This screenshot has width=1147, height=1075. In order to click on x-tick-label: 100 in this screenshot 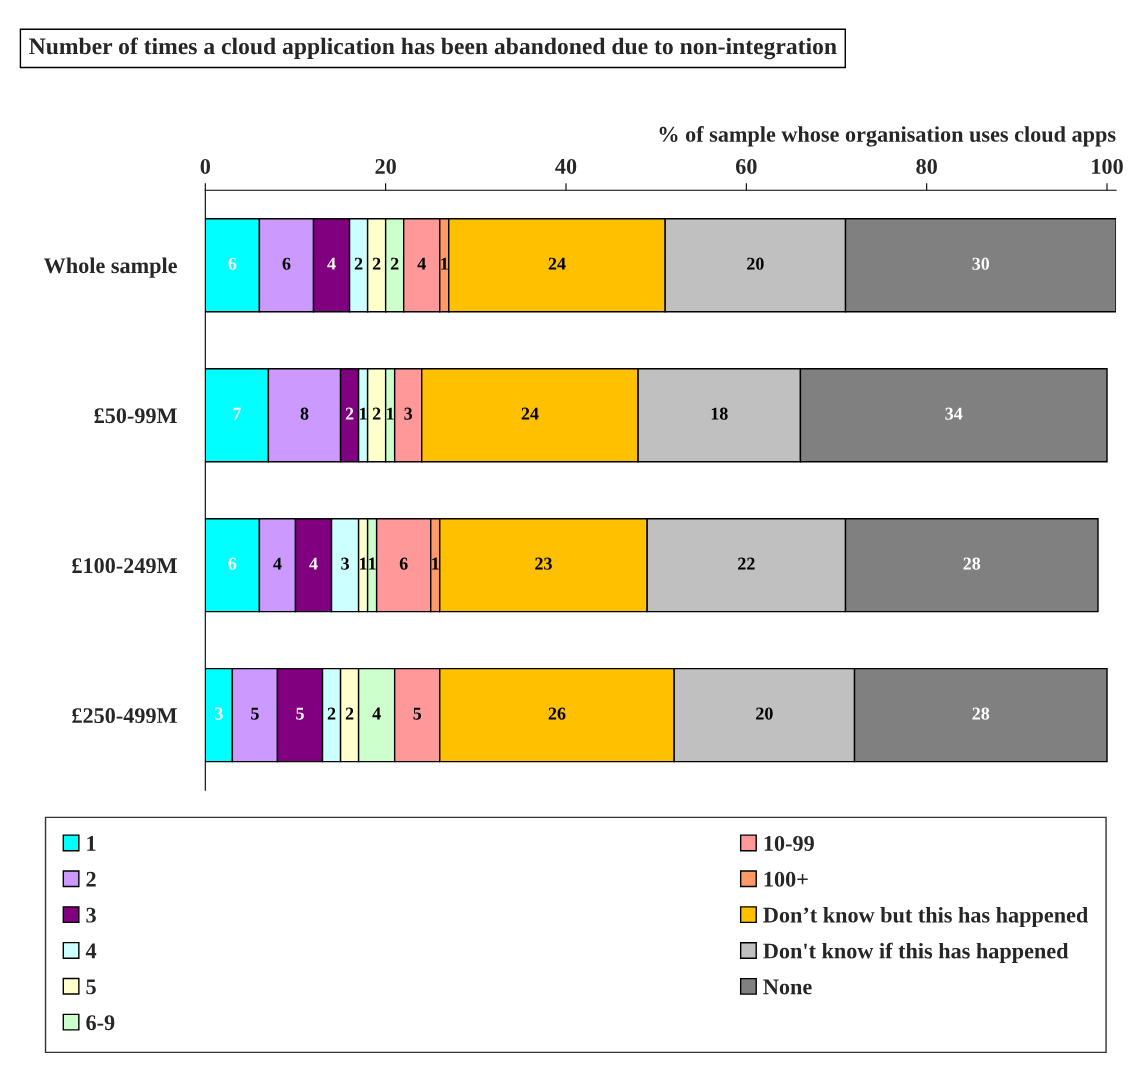, I will do `click(1107, 166)`.